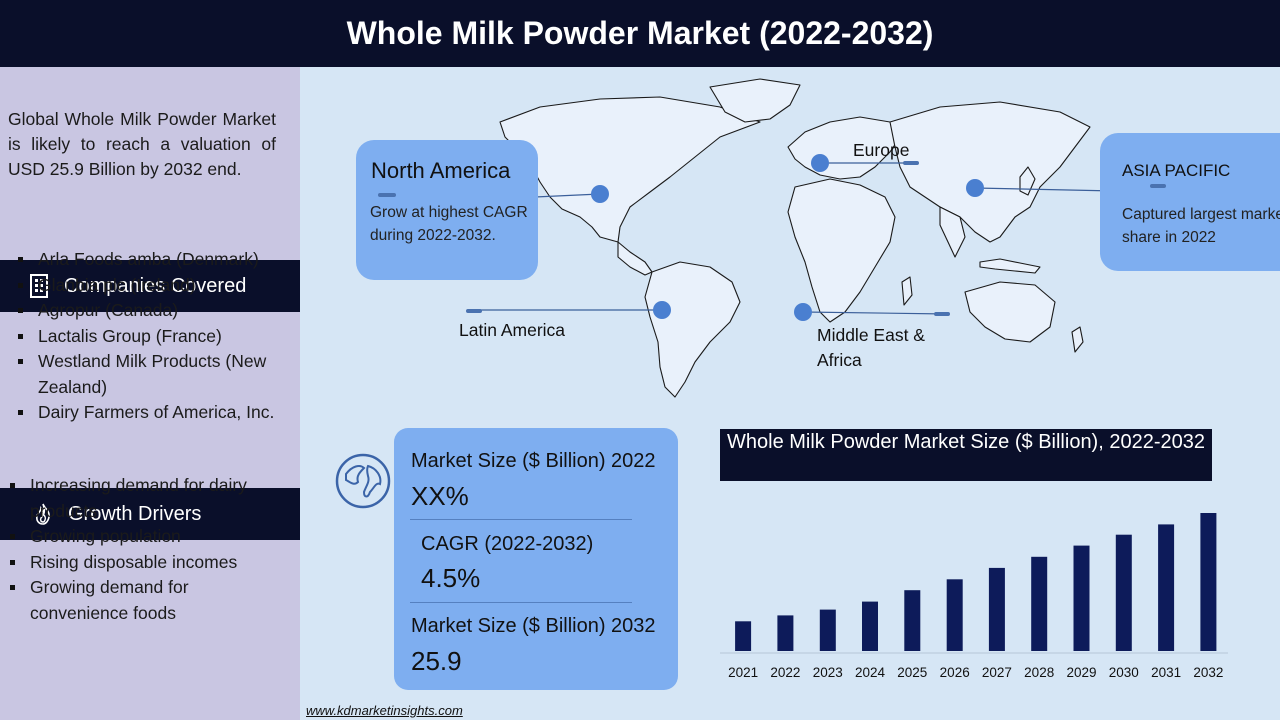  I want to click on x-tick-label: 2031, so click(1166, 672).